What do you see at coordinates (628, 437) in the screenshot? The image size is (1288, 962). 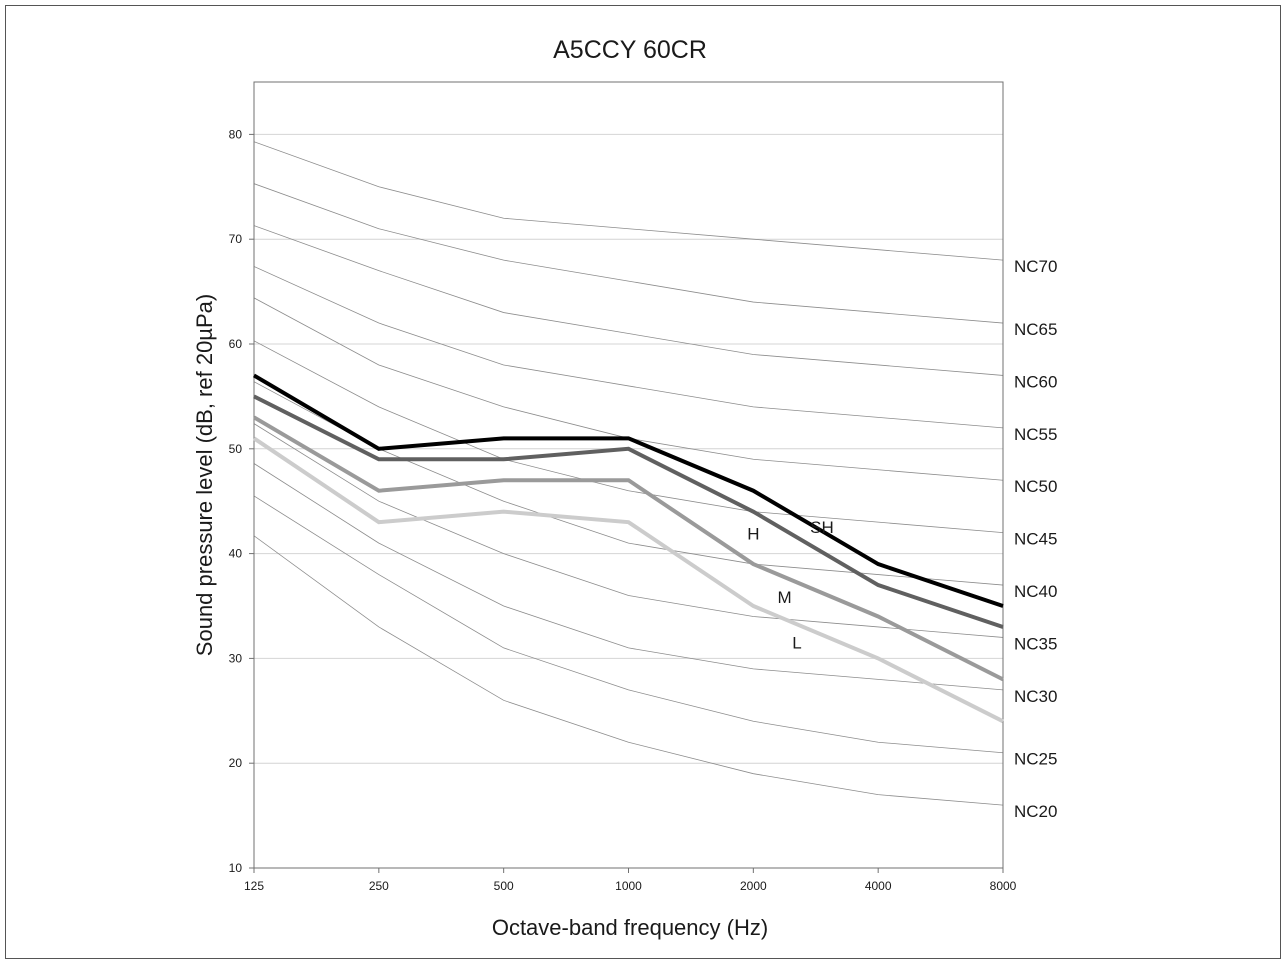 I see `nc-curve-nc45` at bounding box center [628, 437].